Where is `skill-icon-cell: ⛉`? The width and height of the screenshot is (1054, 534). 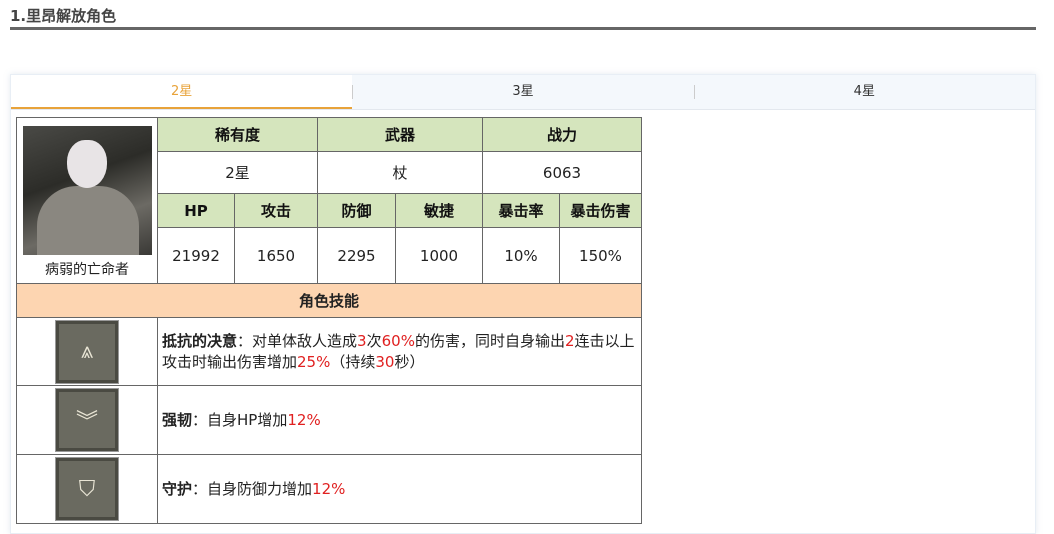 skill-icon-cell: ⛉ is located at coordinates (87, 489).